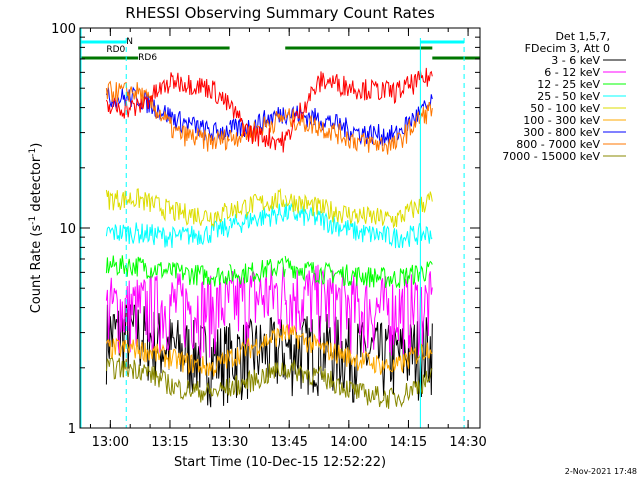  What do you see at coordinates (582, 36) in the screenshot?
I see `legend-header-1: Det 1,5,7,` at bounding box center [582, 36].